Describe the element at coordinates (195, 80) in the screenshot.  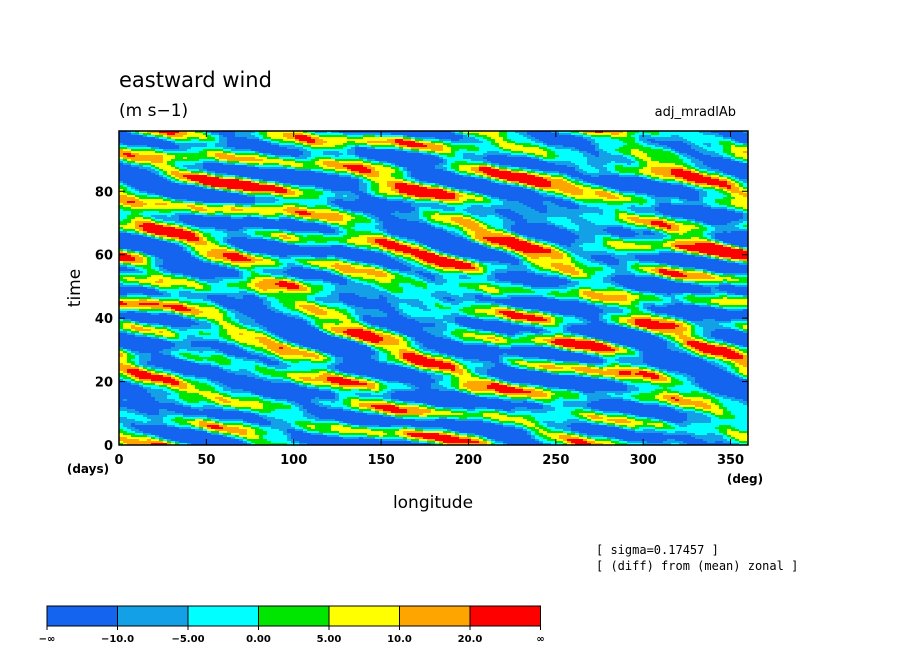
I see `chart-title: eastward wind` at that location.